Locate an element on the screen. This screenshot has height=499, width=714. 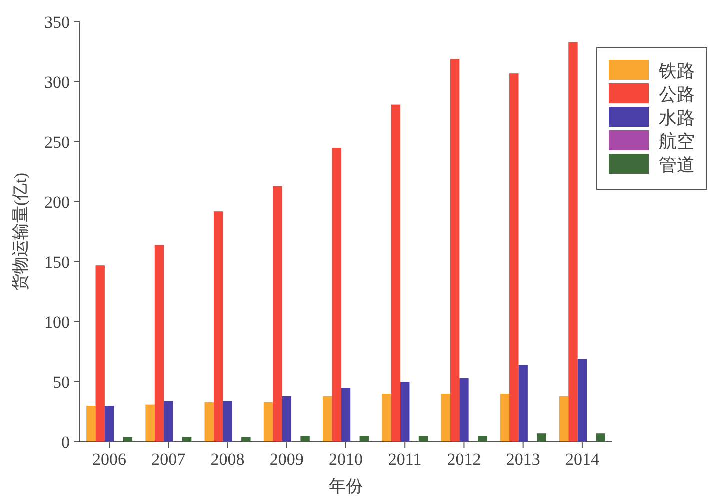
y-tick-label: 350 is located at coordinates (57, 22).